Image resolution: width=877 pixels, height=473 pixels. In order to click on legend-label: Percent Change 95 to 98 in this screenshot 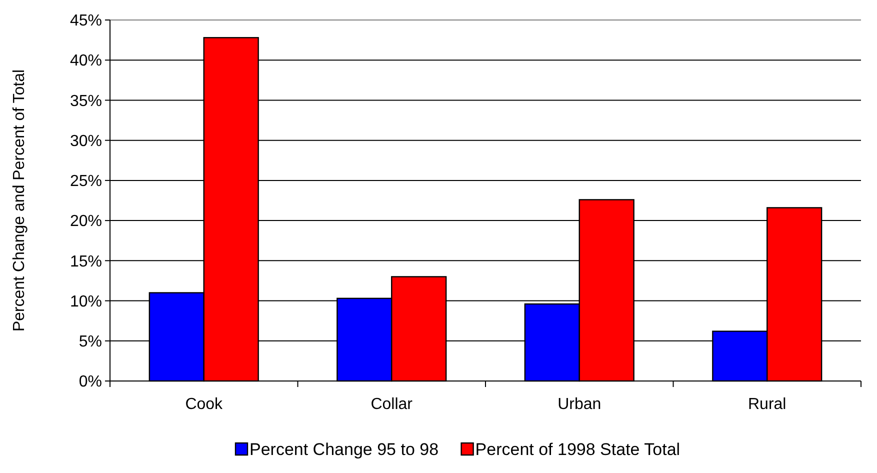, I will do `click(344, 449)`.